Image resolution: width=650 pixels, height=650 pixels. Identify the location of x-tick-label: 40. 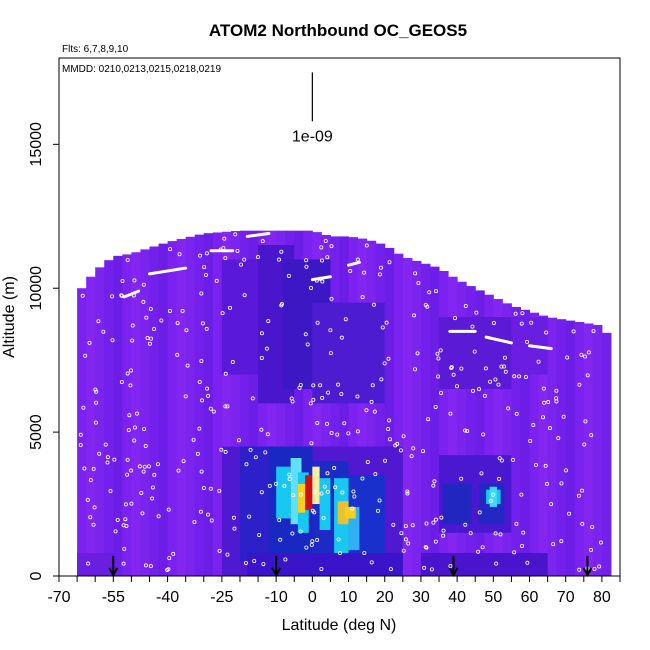
(457, 597).